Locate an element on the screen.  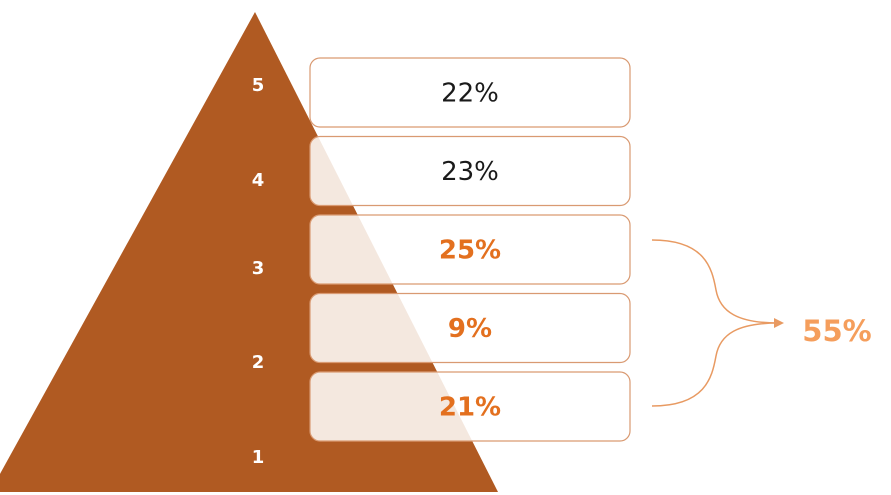
level-box-3: 25% is located at coordinates (470, 249).